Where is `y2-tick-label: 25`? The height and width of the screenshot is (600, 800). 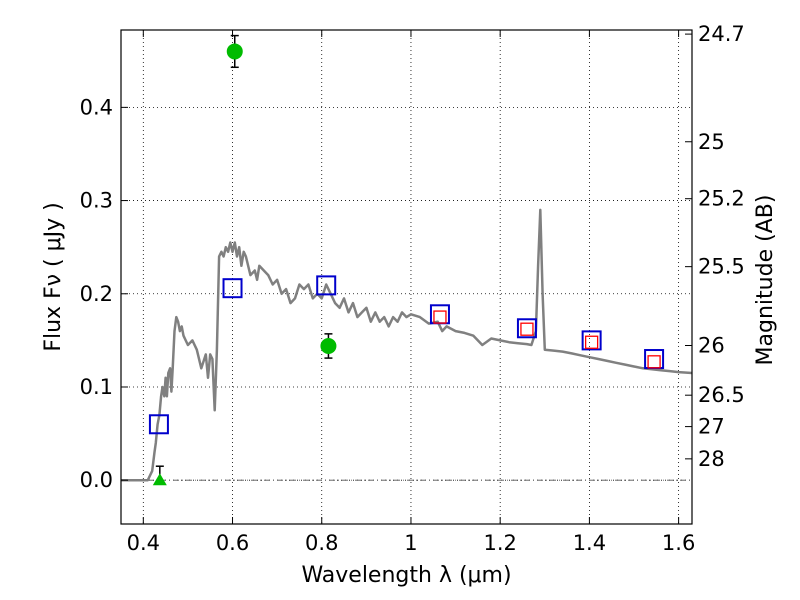
y2-tick-label: 25 is located at coordinates (711, 142).